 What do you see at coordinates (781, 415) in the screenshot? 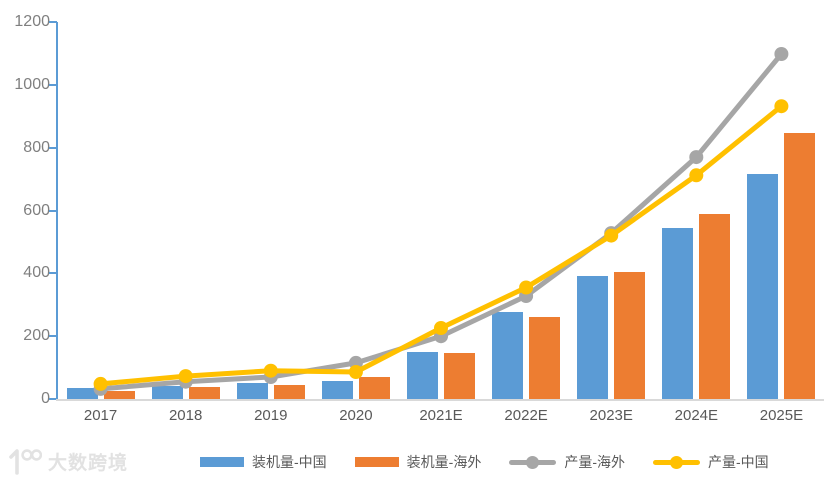
I see `x-axis-label-2025E: 2025E` at bounding box center [781, 415].